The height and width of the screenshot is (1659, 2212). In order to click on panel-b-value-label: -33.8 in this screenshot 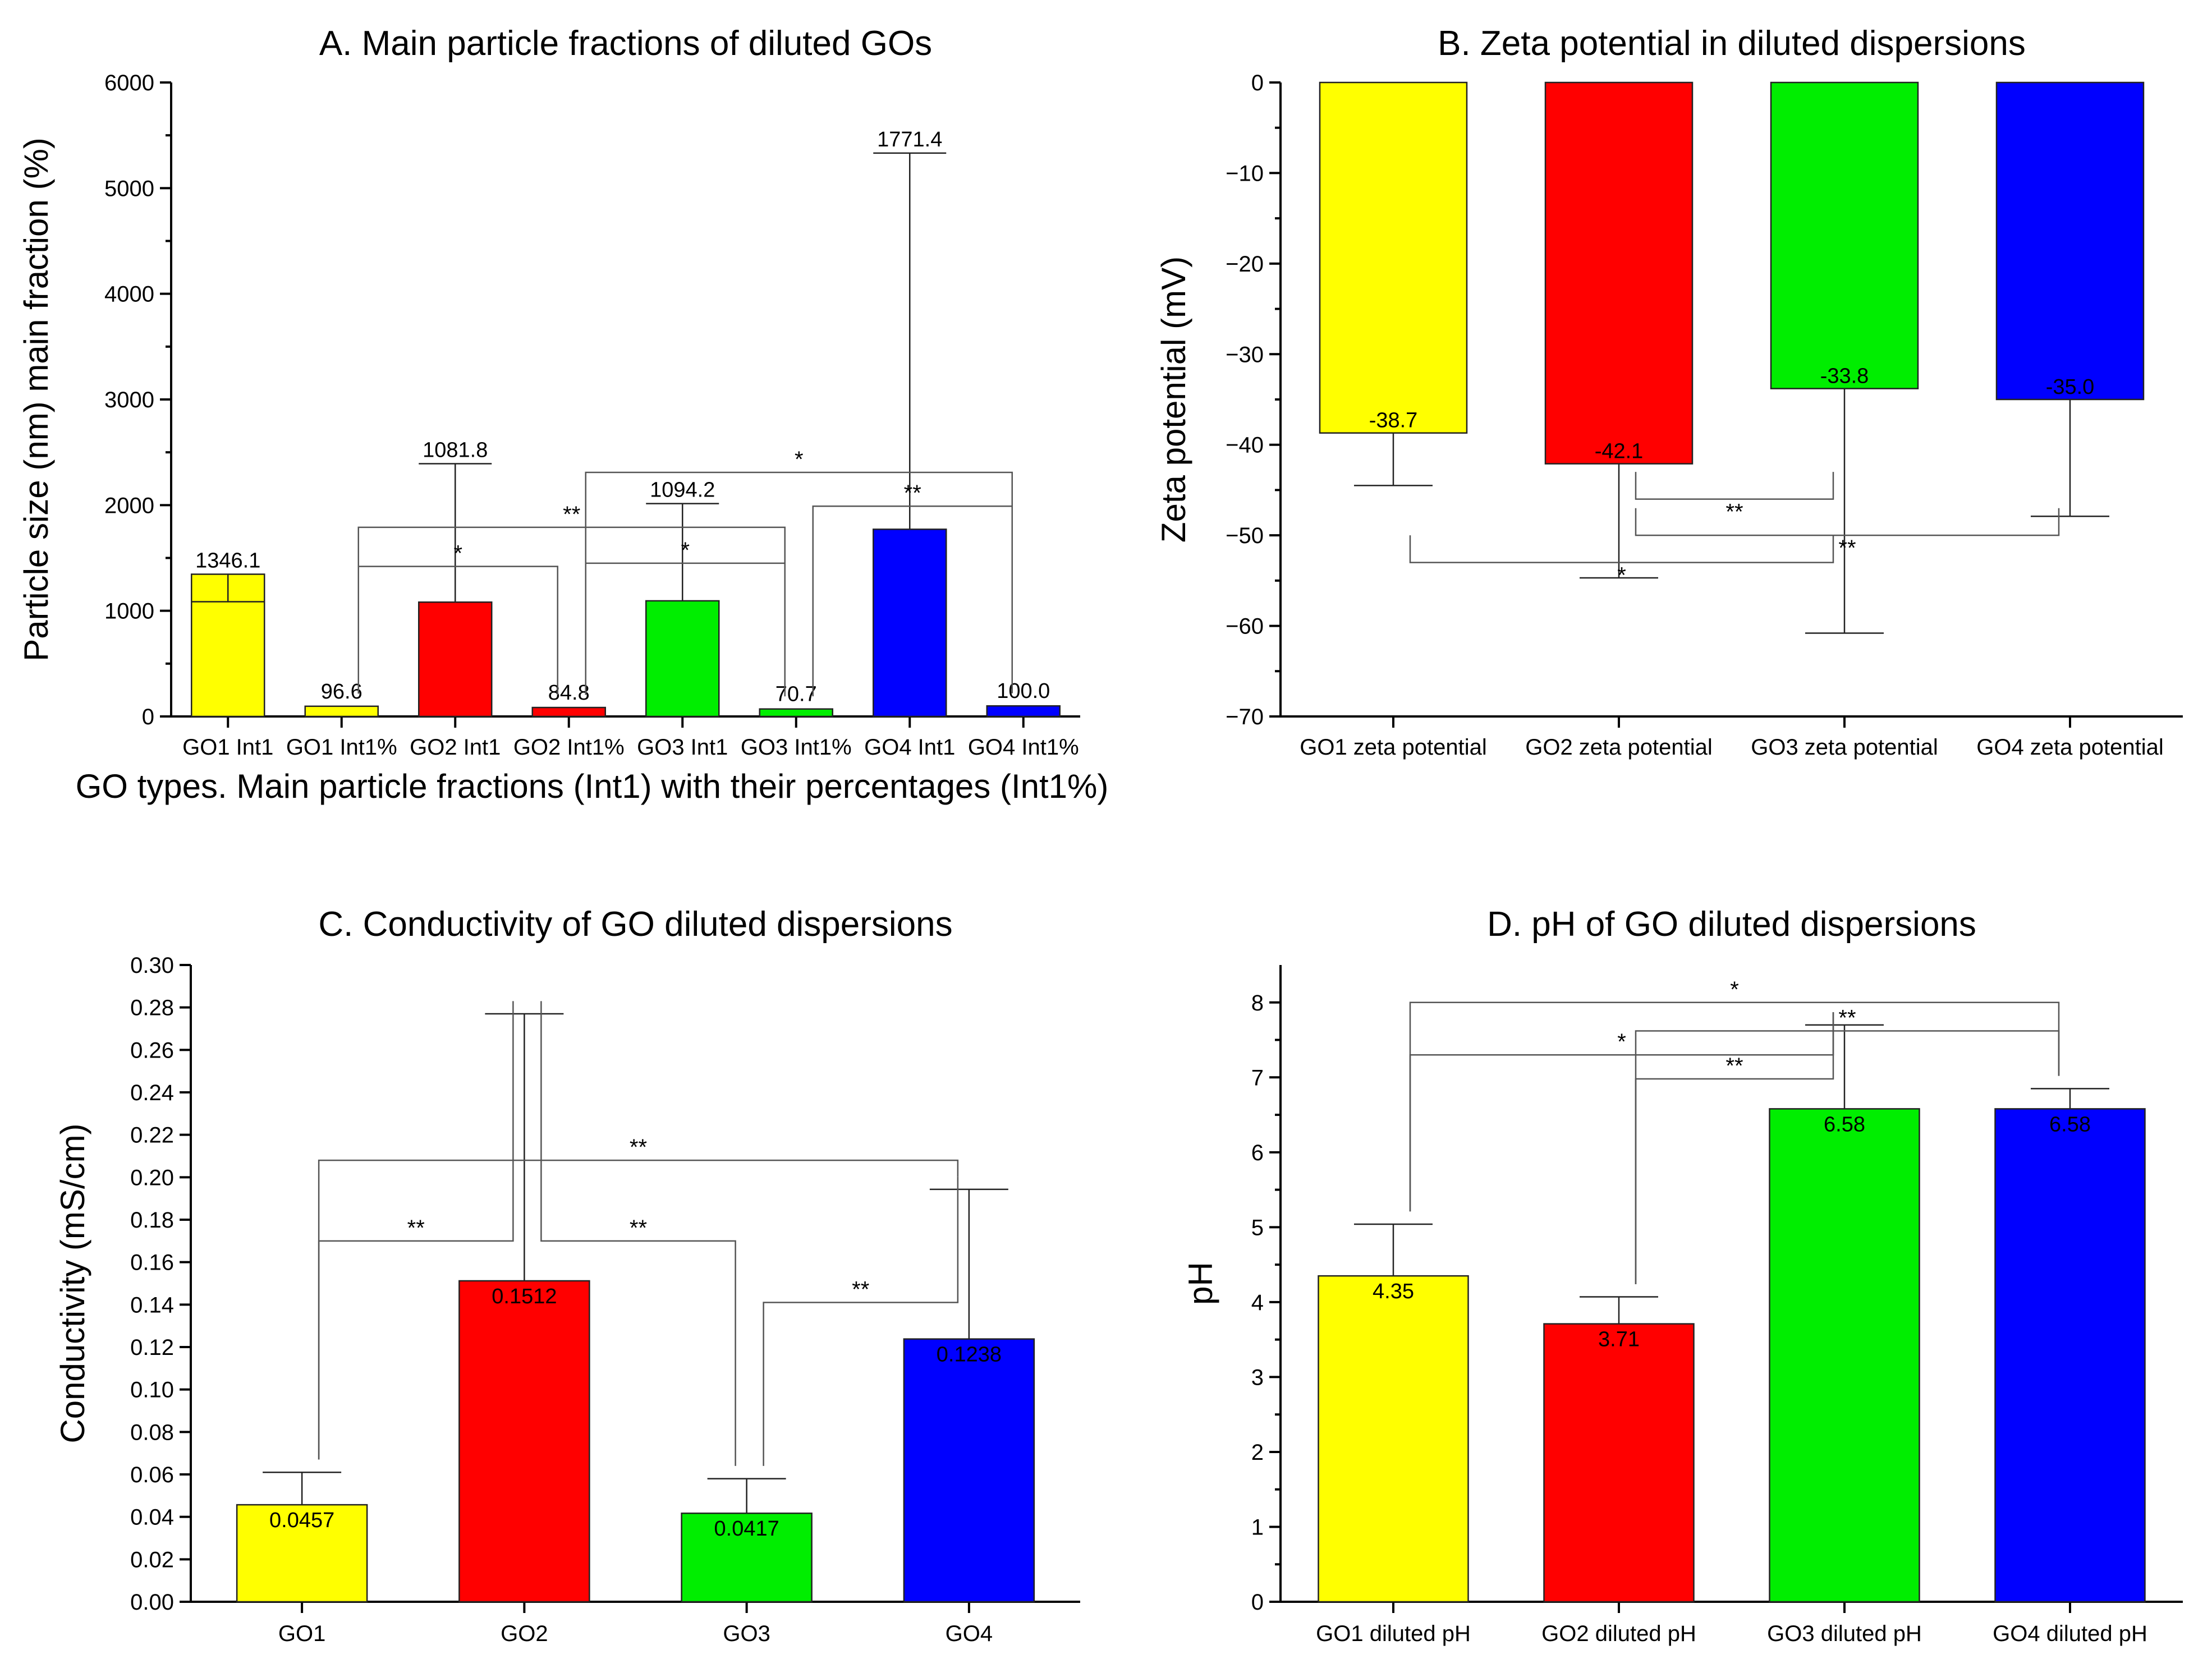, I will do `click(1844, 376)`.